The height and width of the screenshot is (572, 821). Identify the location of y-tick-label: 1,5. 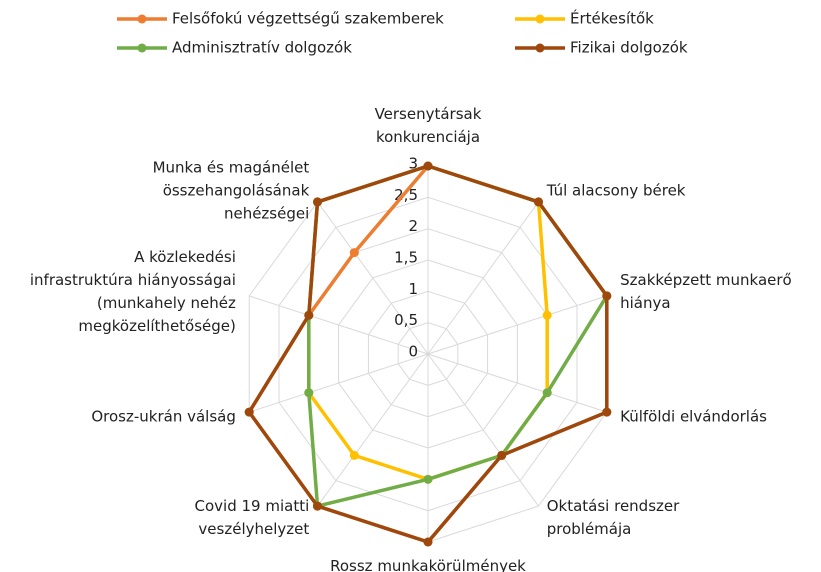
(406, 258).